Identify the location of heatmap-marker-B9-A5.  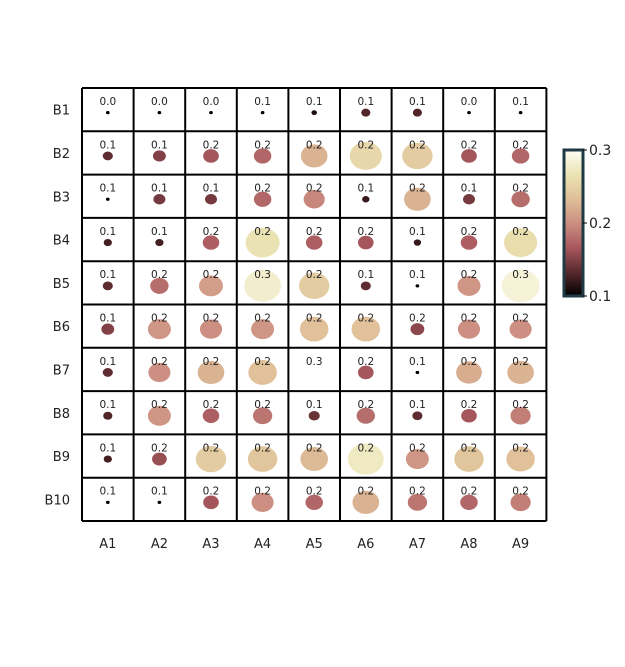
(314, 459).